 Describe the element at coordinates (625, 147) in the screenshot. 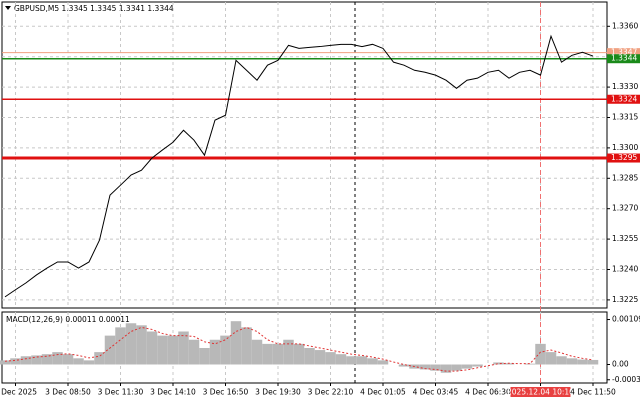

I see `y-tick-label: 1.3300` at that location.